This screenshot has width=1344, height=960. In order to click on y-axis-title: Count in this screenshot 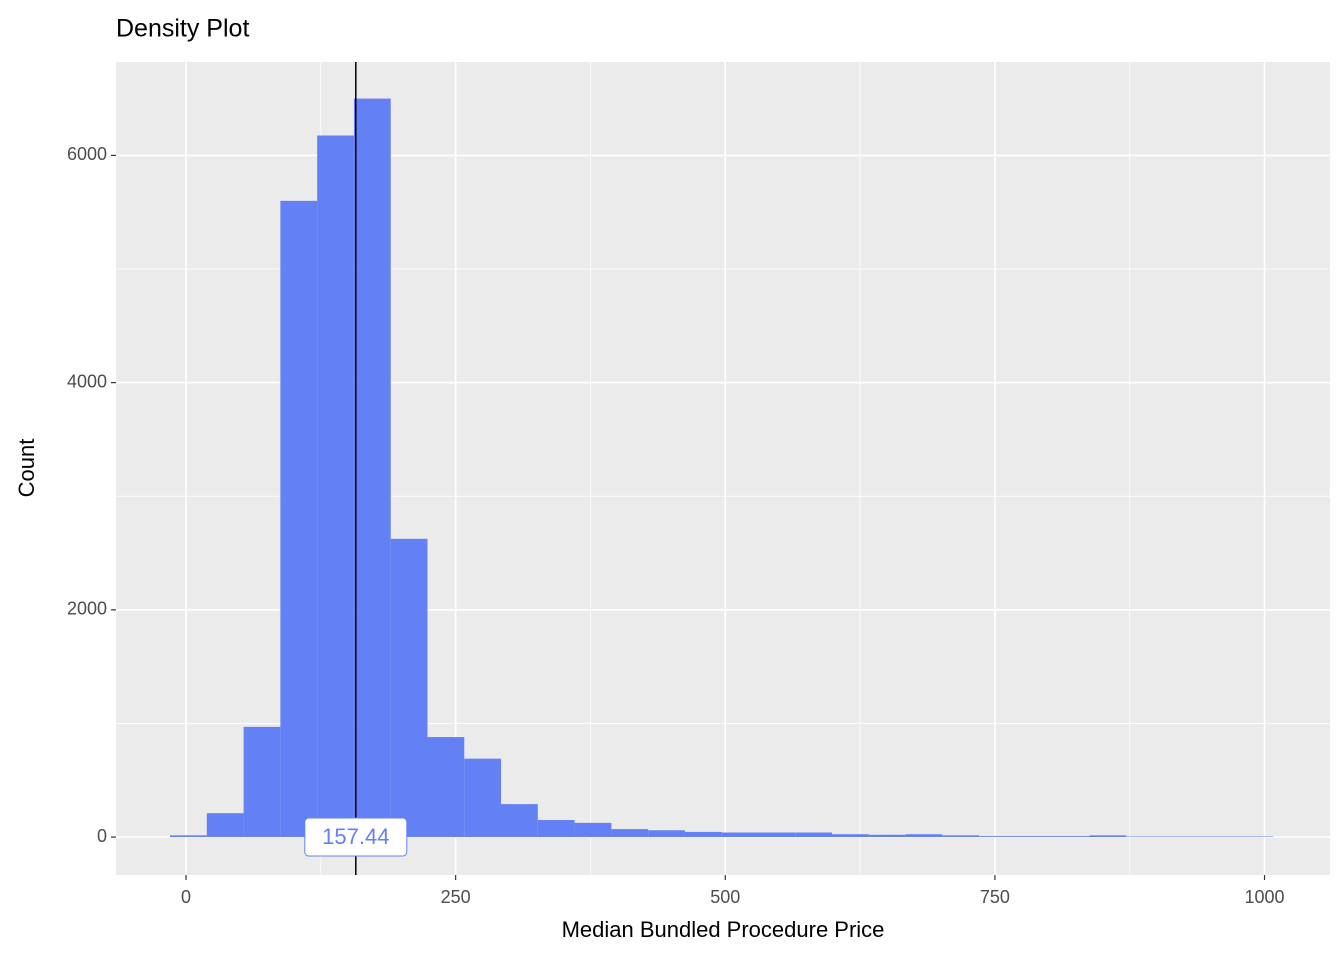, I will do `click(26, 468)`.